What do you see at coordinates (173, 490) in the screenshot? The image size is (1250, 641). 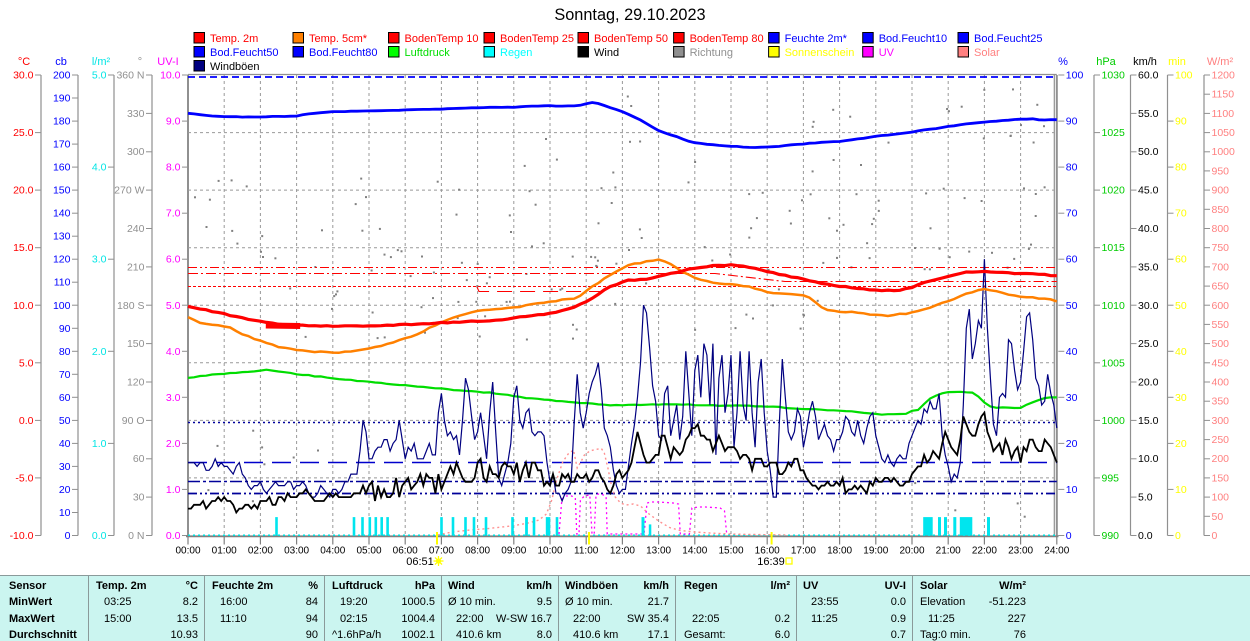 I see `svg-text: 1.0` at bounding box center [173, 490].